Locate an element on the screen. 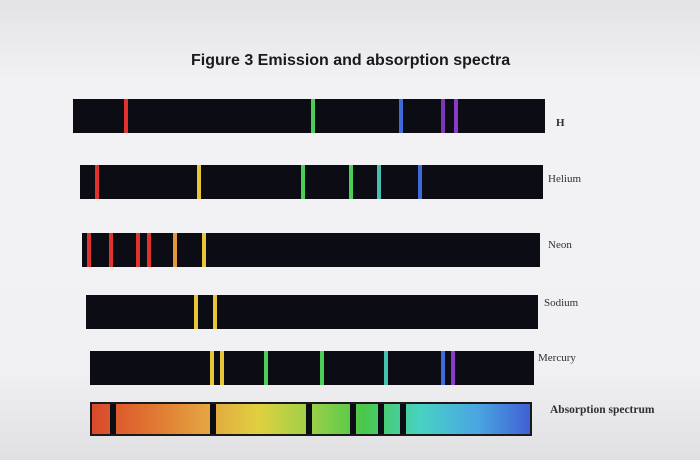 This screenshot has width=700, height=460. spectrum-strip-neon is located at coordinates (311, 250).